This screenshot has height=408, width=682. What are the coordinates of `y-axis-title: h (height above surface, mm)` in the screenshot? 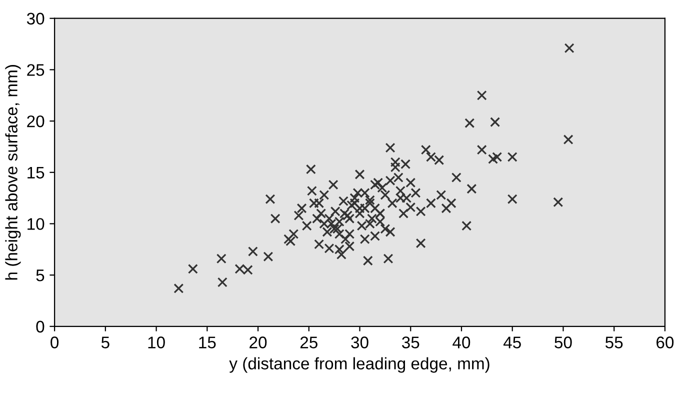 It's located at (13, 172).